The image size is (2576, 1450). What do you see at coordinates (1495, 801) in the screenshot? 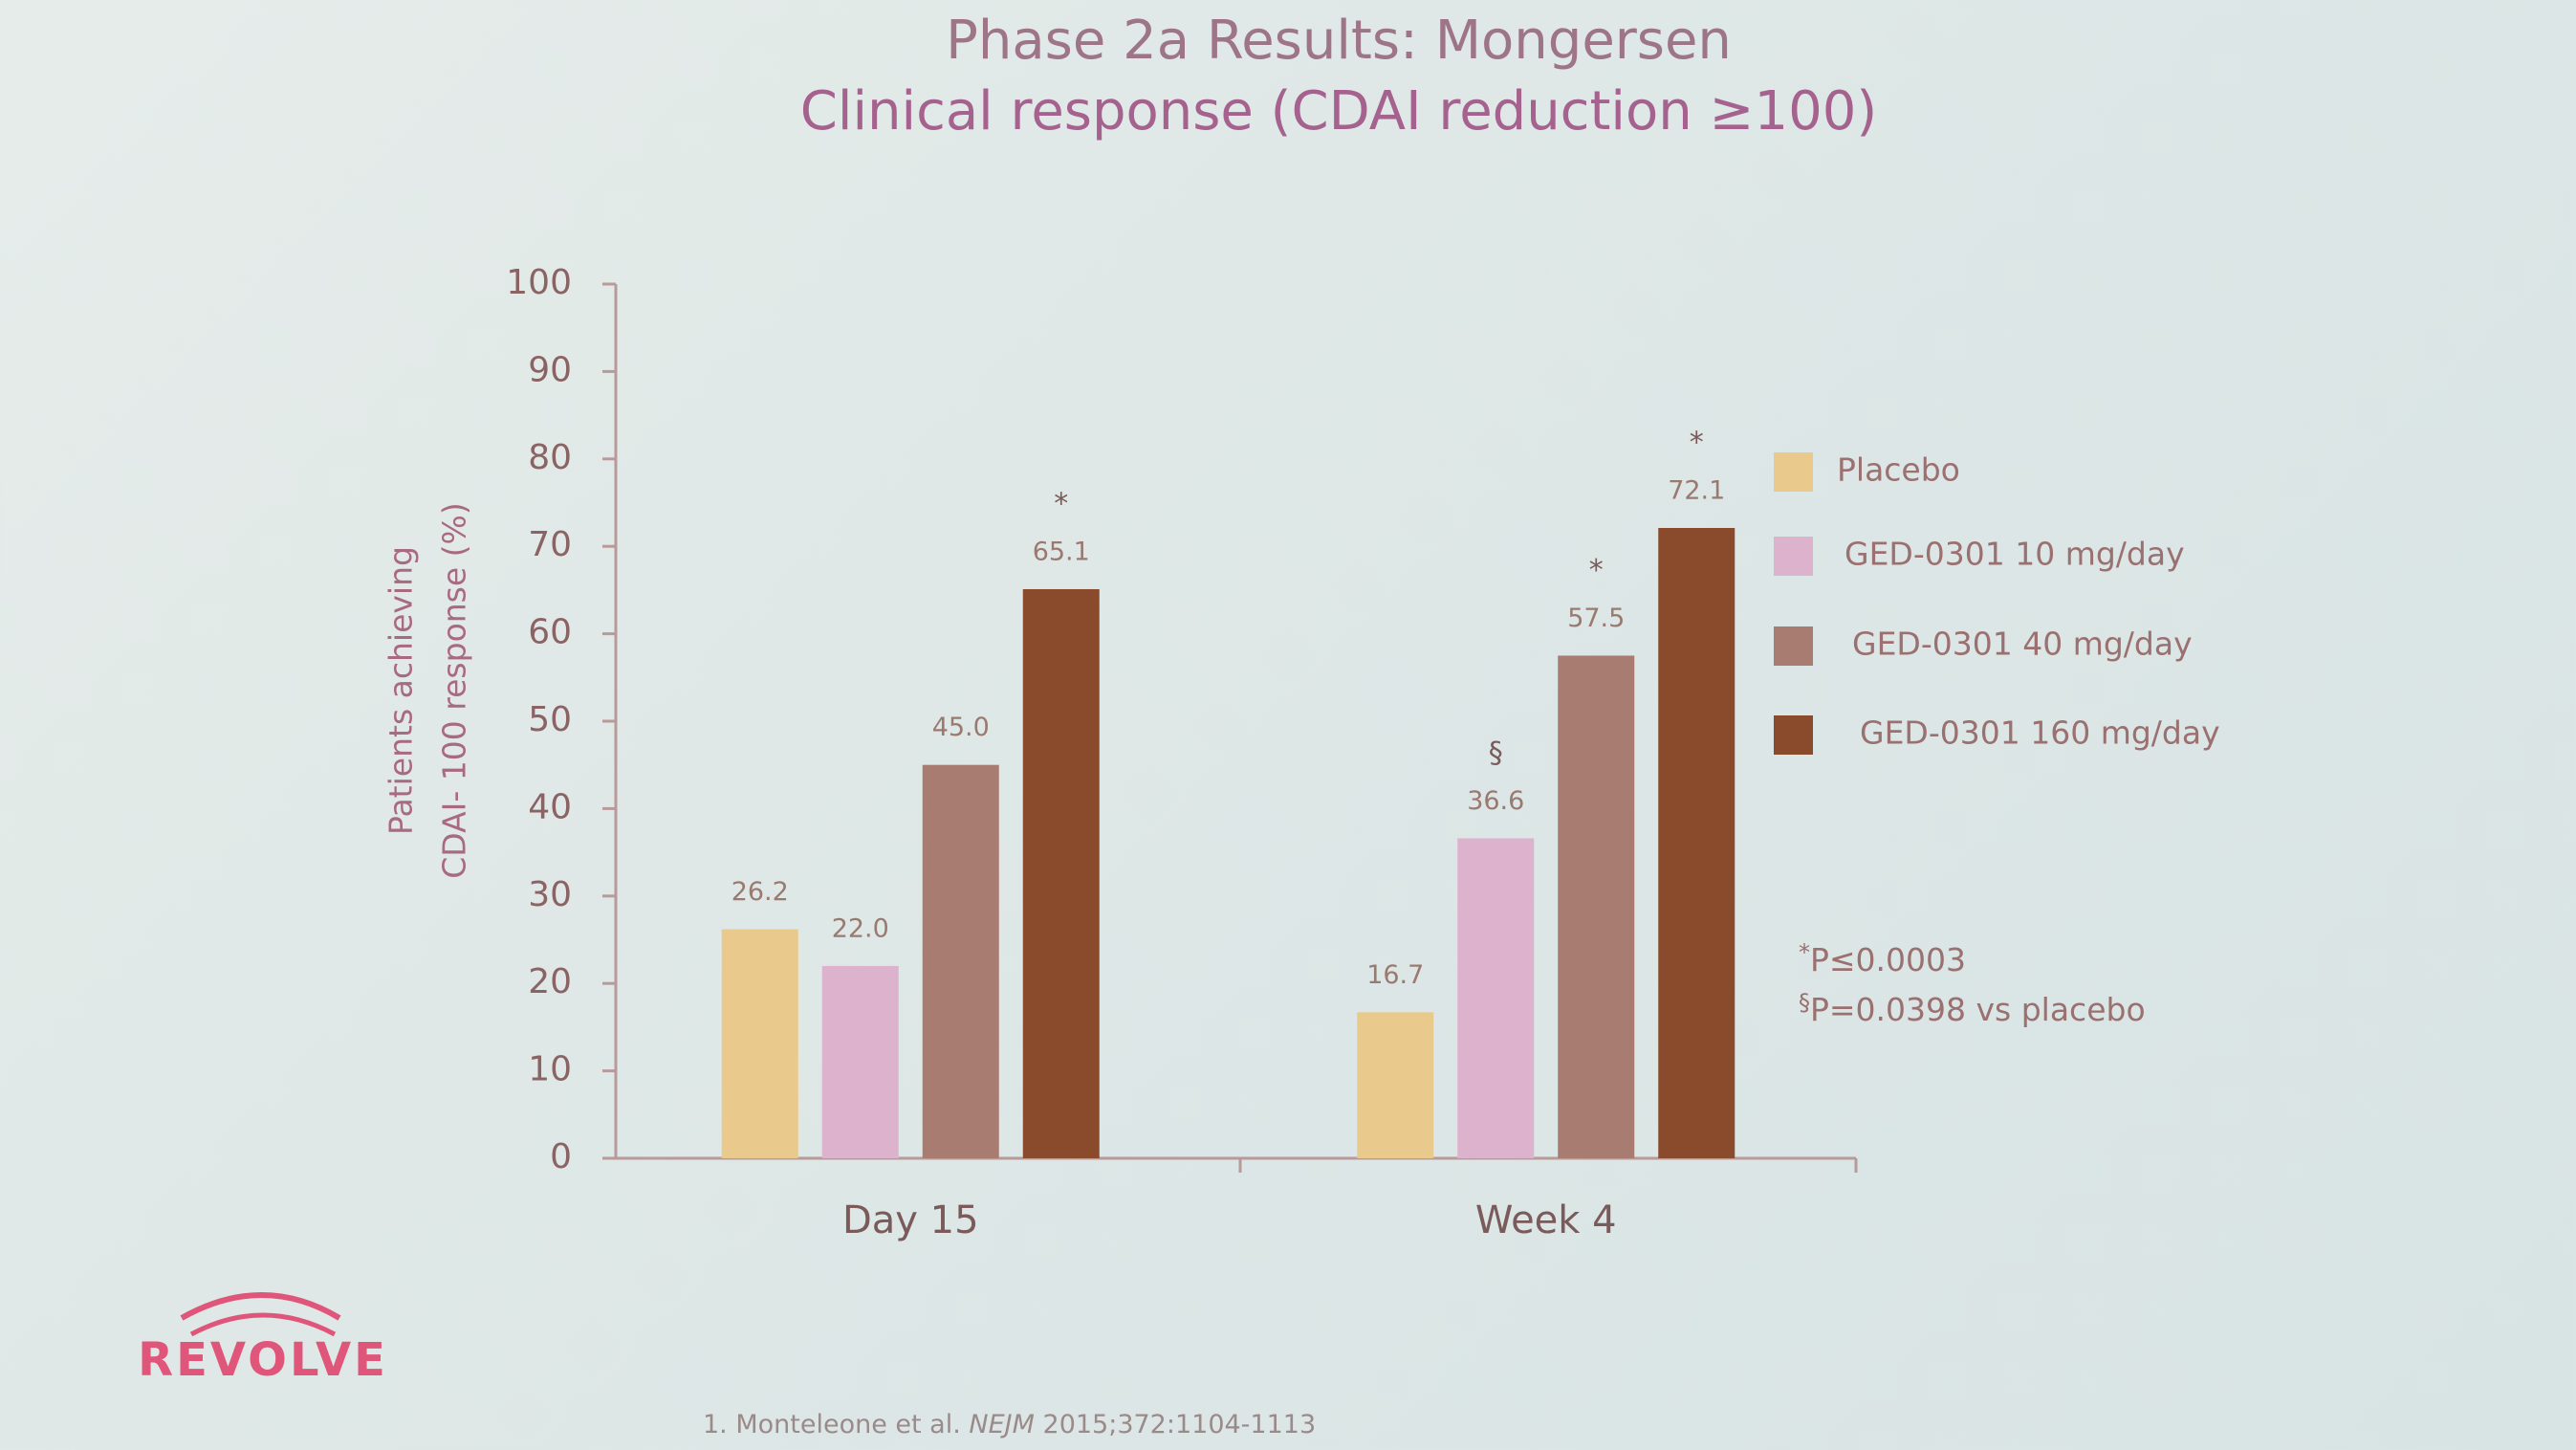
I see `value-label: 36.6` at bounding box center [1495, 801].